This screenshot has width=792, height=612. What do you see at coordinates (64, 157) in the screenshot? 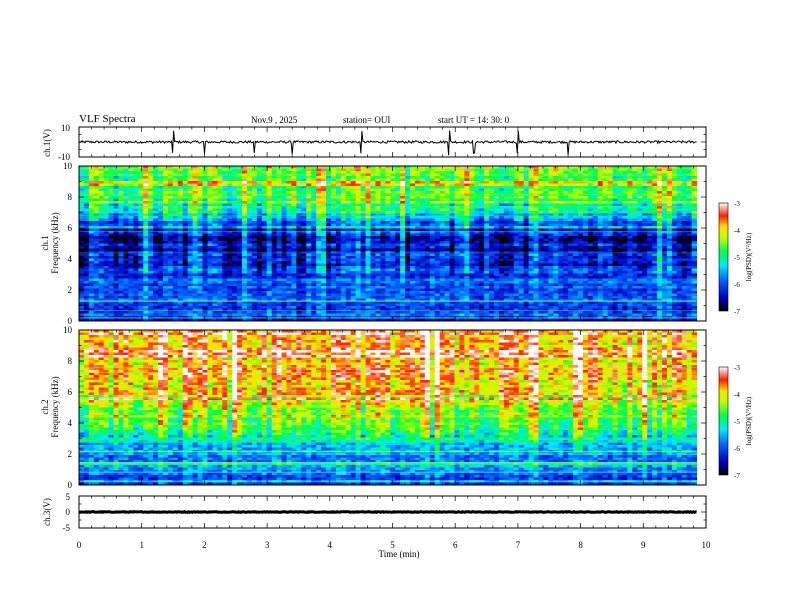
I see `ch1-ytick-bottom: -10` at bounding box center [64, 157].